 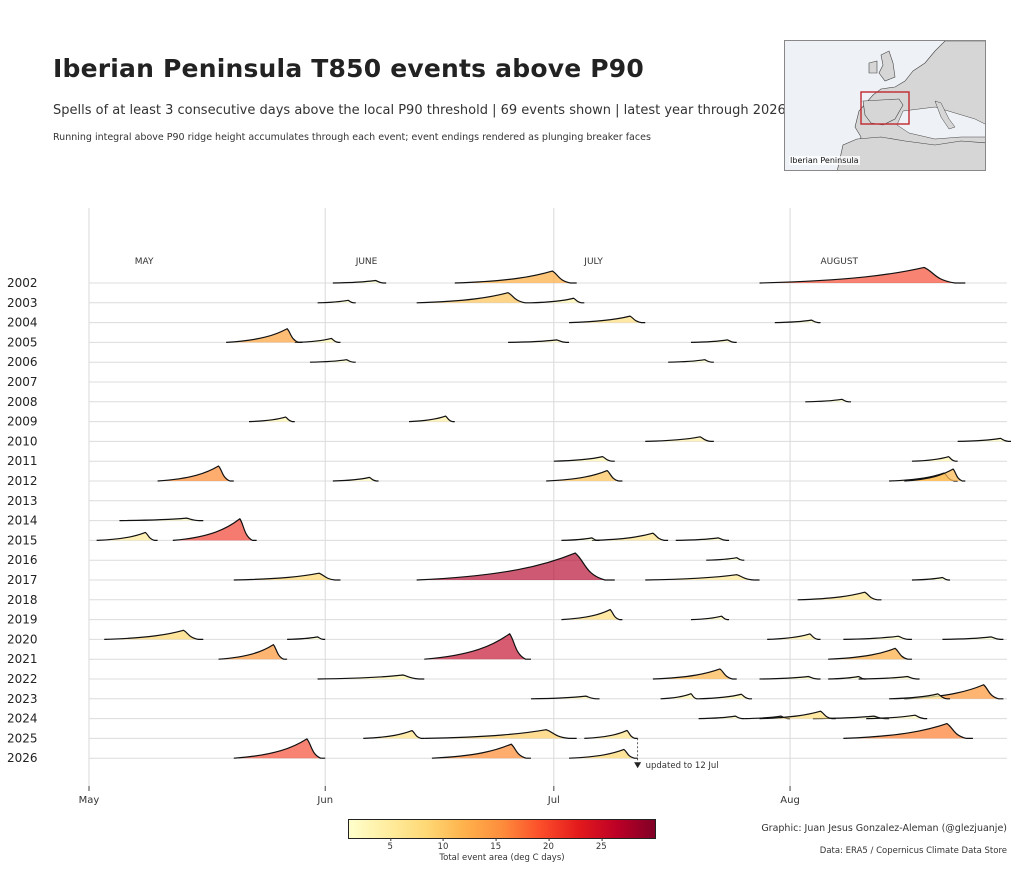 I want to click on year-label: 2020, so click(x=22, y=639).